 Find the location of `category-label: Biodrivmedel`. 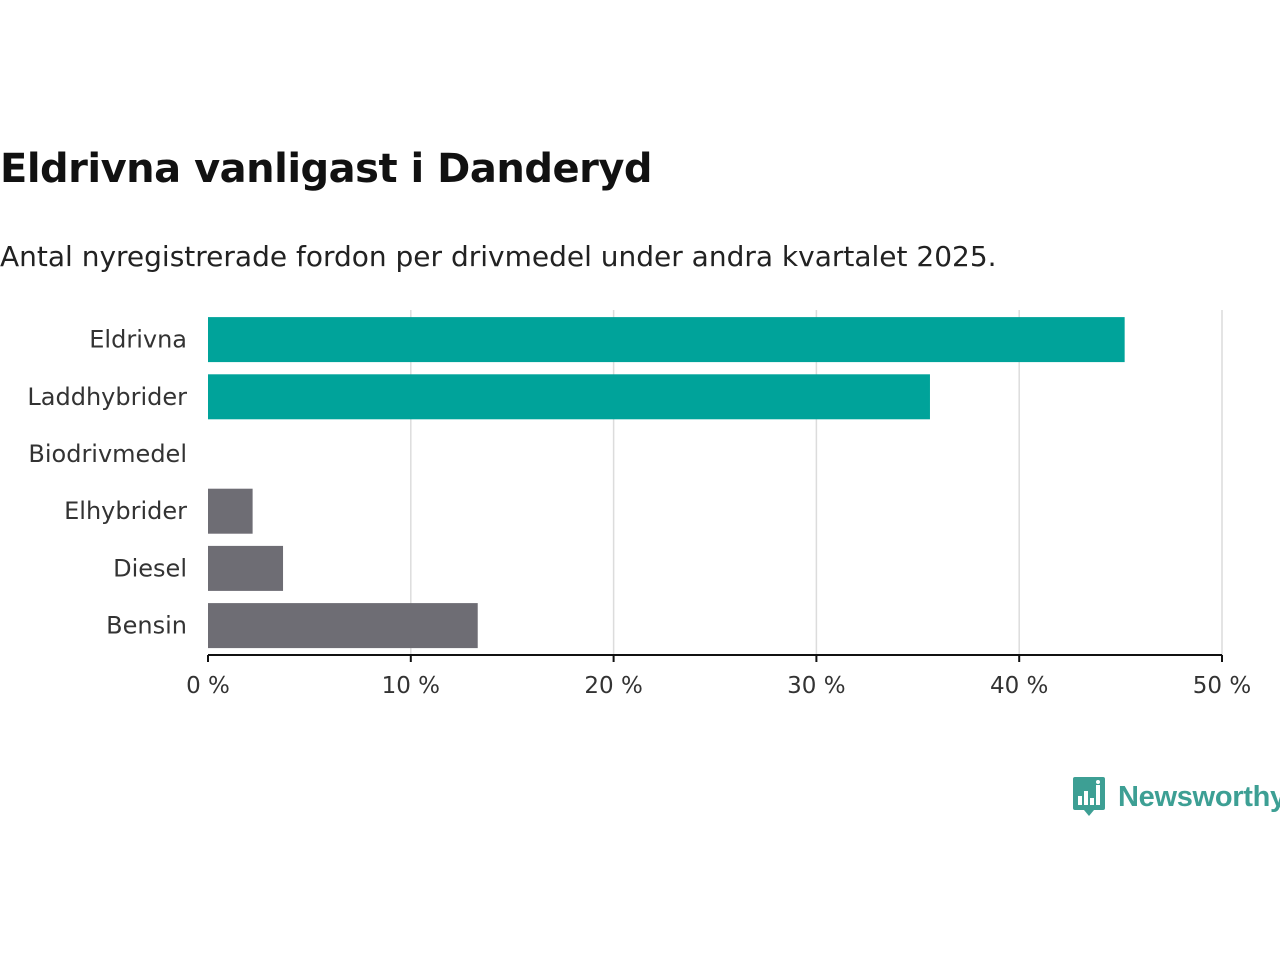

category-label: Biodrivmedel is located at coordinates (107, 454).